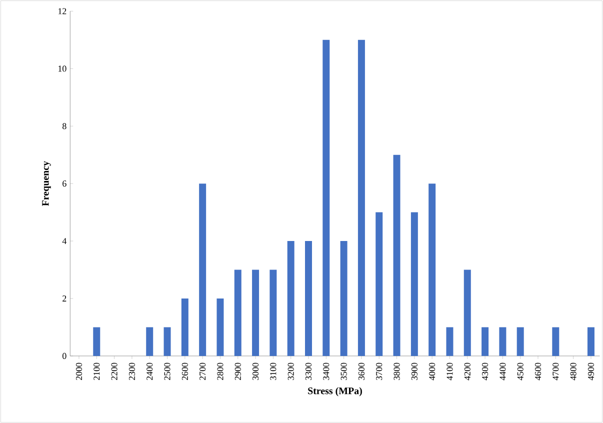  Describe the element at coordinates (291, 371) in the screenshot. I see `x-tick-label: 3200` at that location.